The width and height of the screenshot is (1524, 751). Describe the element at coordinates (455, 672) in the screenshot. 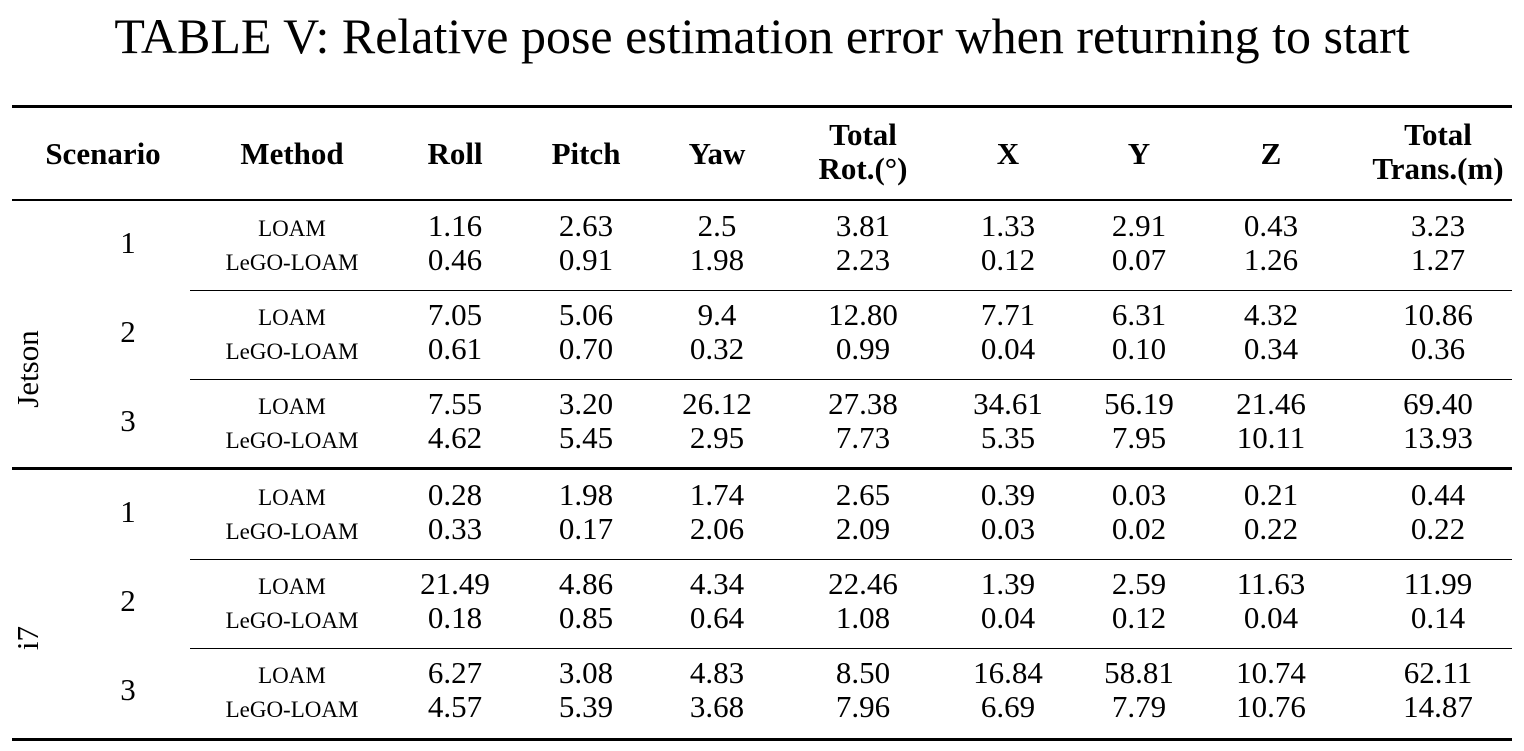

I see `table-cell: 6.27` at that location.